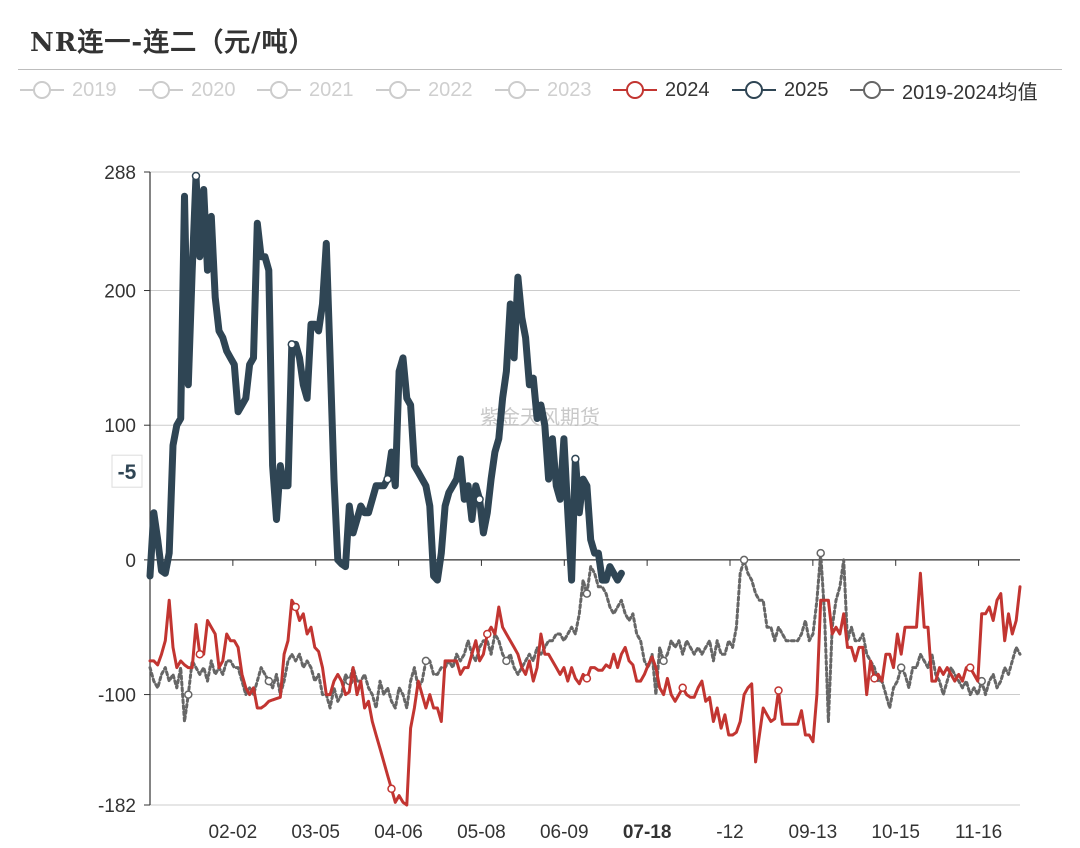 The width and height of the screenshot is (1080, 848). I want to click on x-tick-label: 09-13, so click(813, 832).